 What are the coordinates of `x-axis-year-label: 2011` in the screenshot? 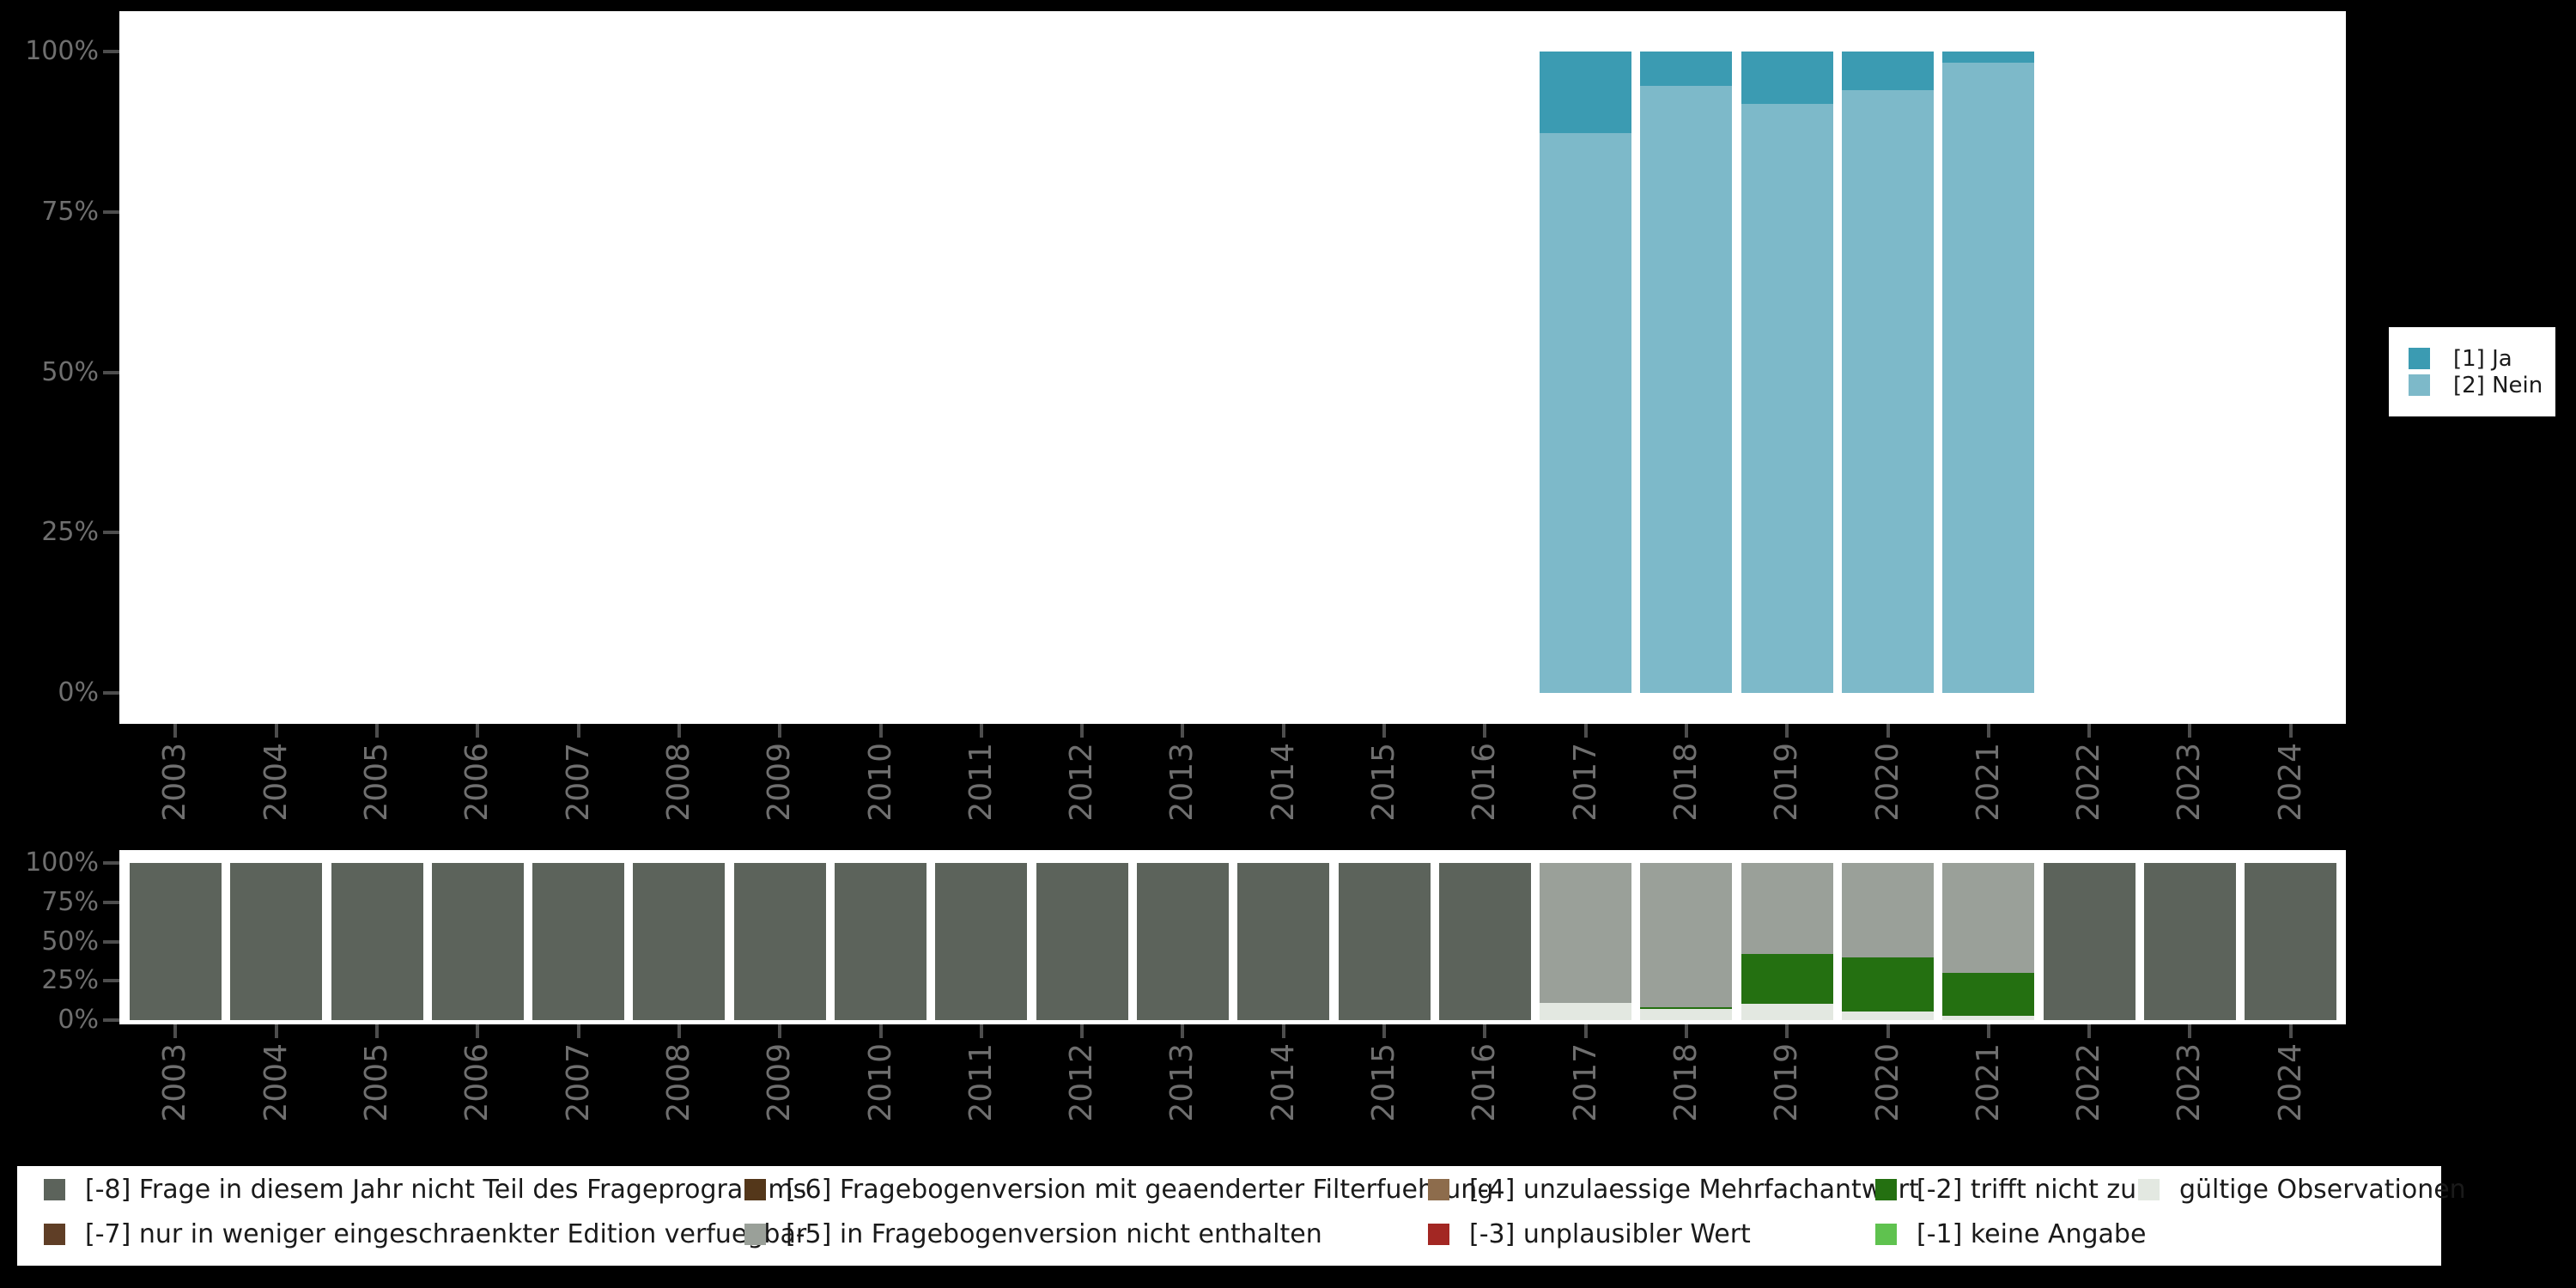 It's located at (981, 782).